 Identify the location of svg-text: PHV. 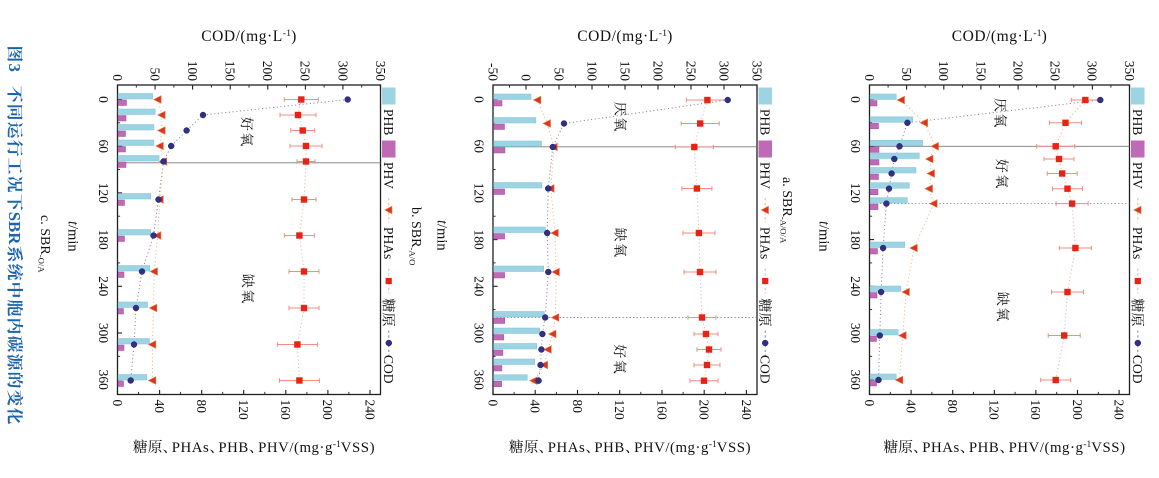
(765, 175).